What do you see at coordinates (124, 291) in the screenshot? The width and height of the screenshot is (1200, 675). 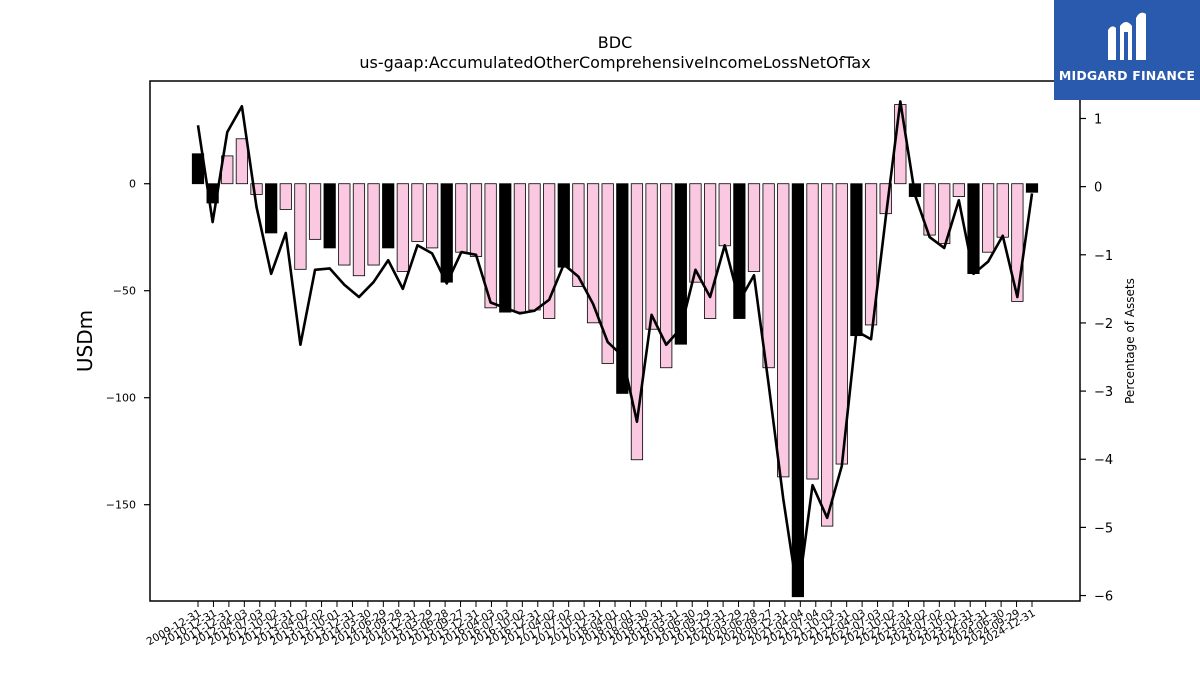 I see `y-tick-label: −50` at bounding box center [124, 291].